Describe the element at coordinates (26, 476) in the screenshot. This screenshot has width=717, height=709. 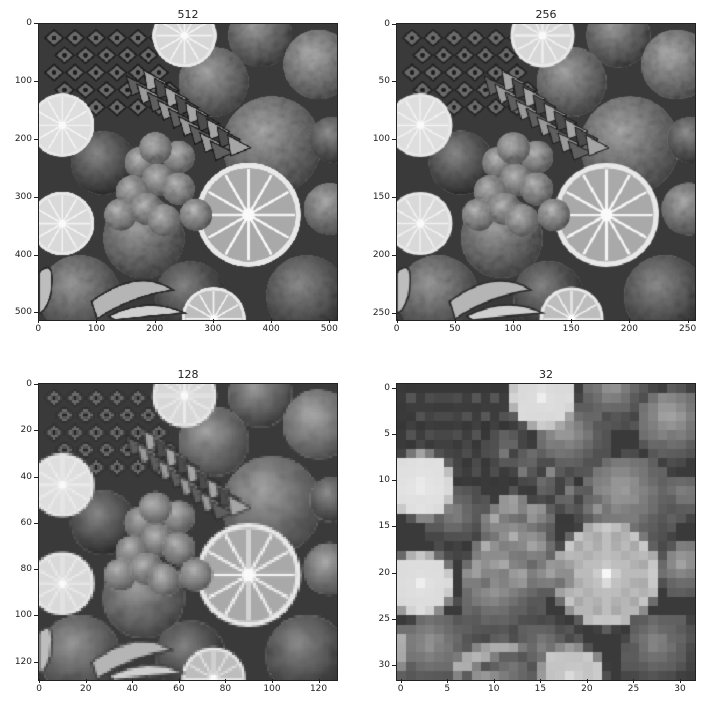
I see `y-tick-label: 40` at that location.